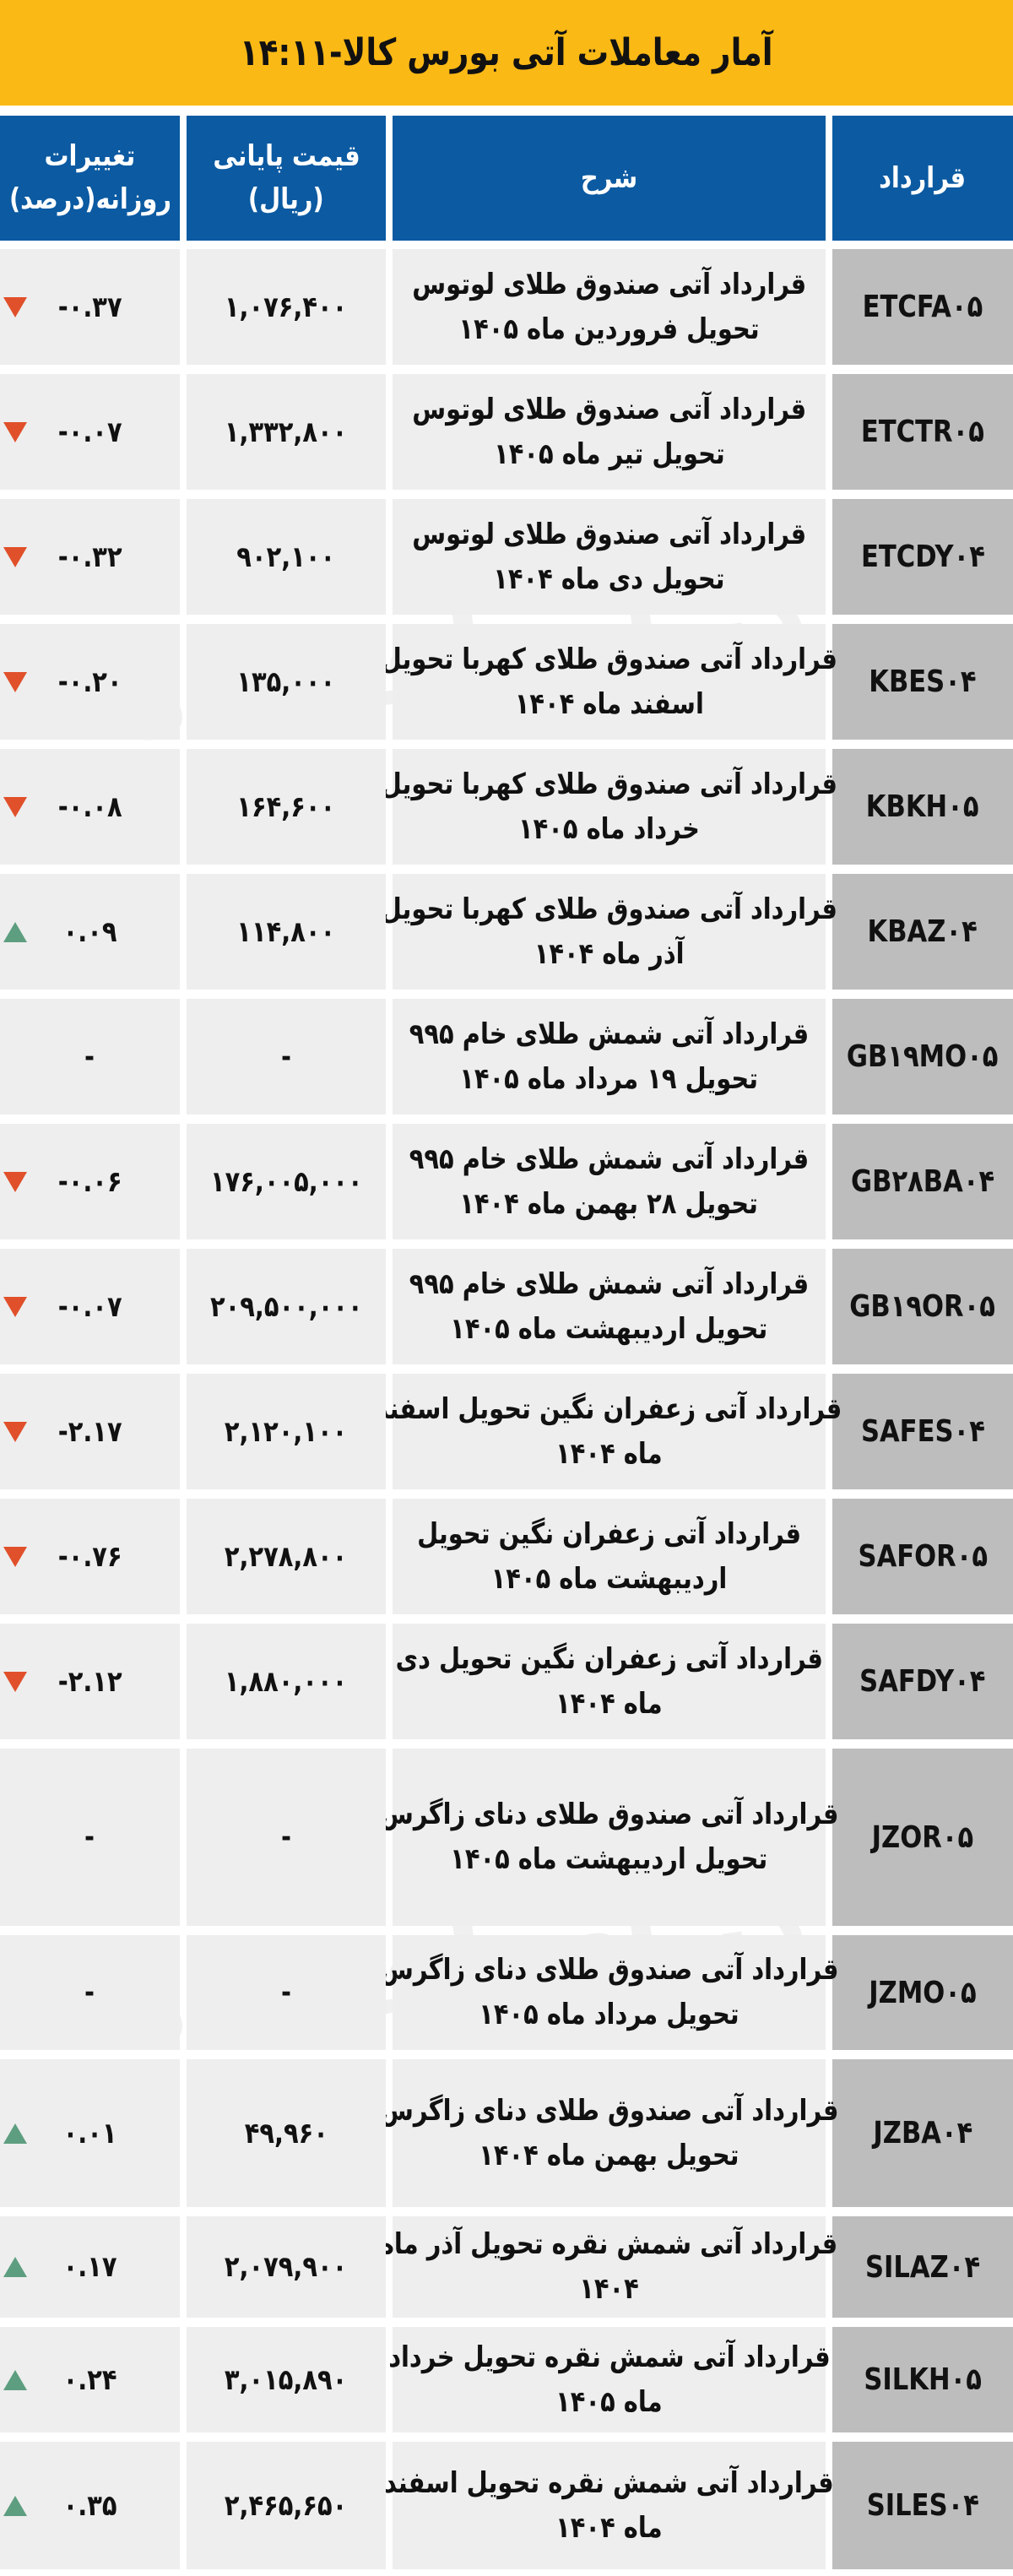 Image resolution: width=1013 pixels, height=2576 pixels. I want to click on description-line: قرارداد آتی صندوق طلای لوتوس, so click(609, 284).